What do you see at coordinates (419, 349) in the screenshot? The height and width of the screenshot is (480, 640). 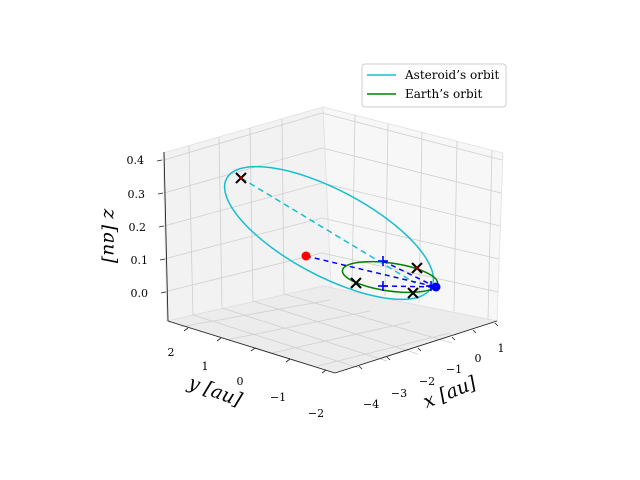 I see `x-tick-mark-m2` at bounding box center [419, 349].